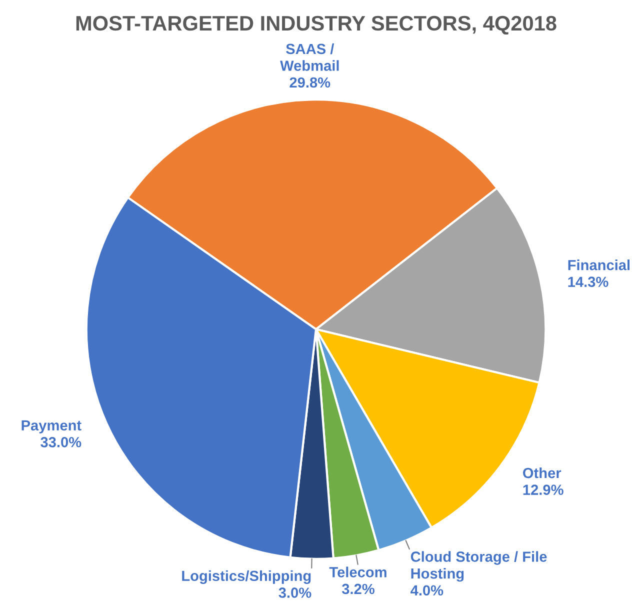  Describe the element at coordinates (310, 82) in the screenshot. I see `data-label: 29.8%` at that location.